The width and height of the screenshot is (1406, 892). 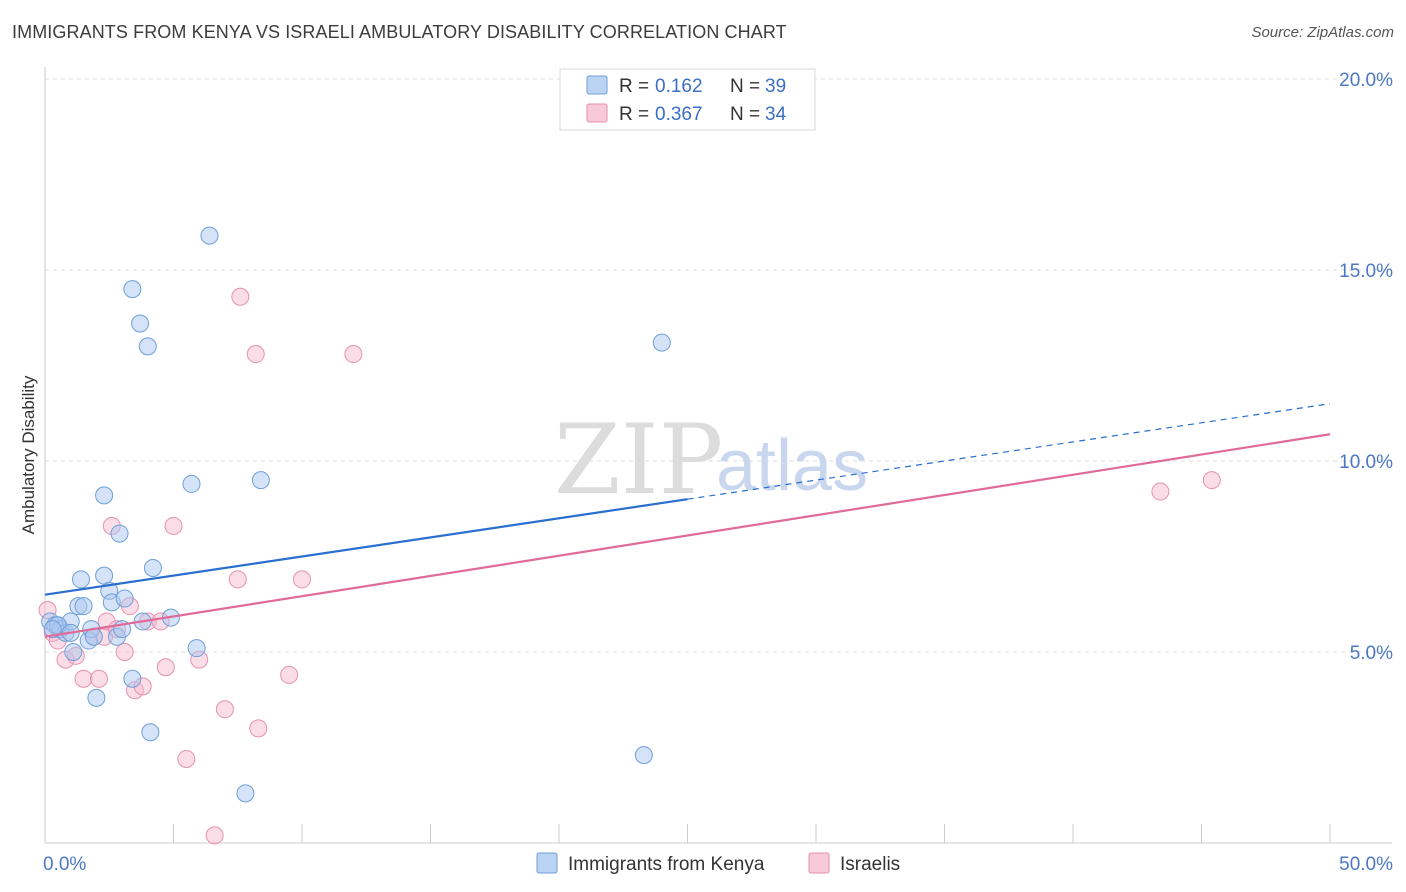 What do you see at coordinates (776, 114) in the screenshot?
I see `legend-n-value-israelis: 34` at bounding box center [776, 114].